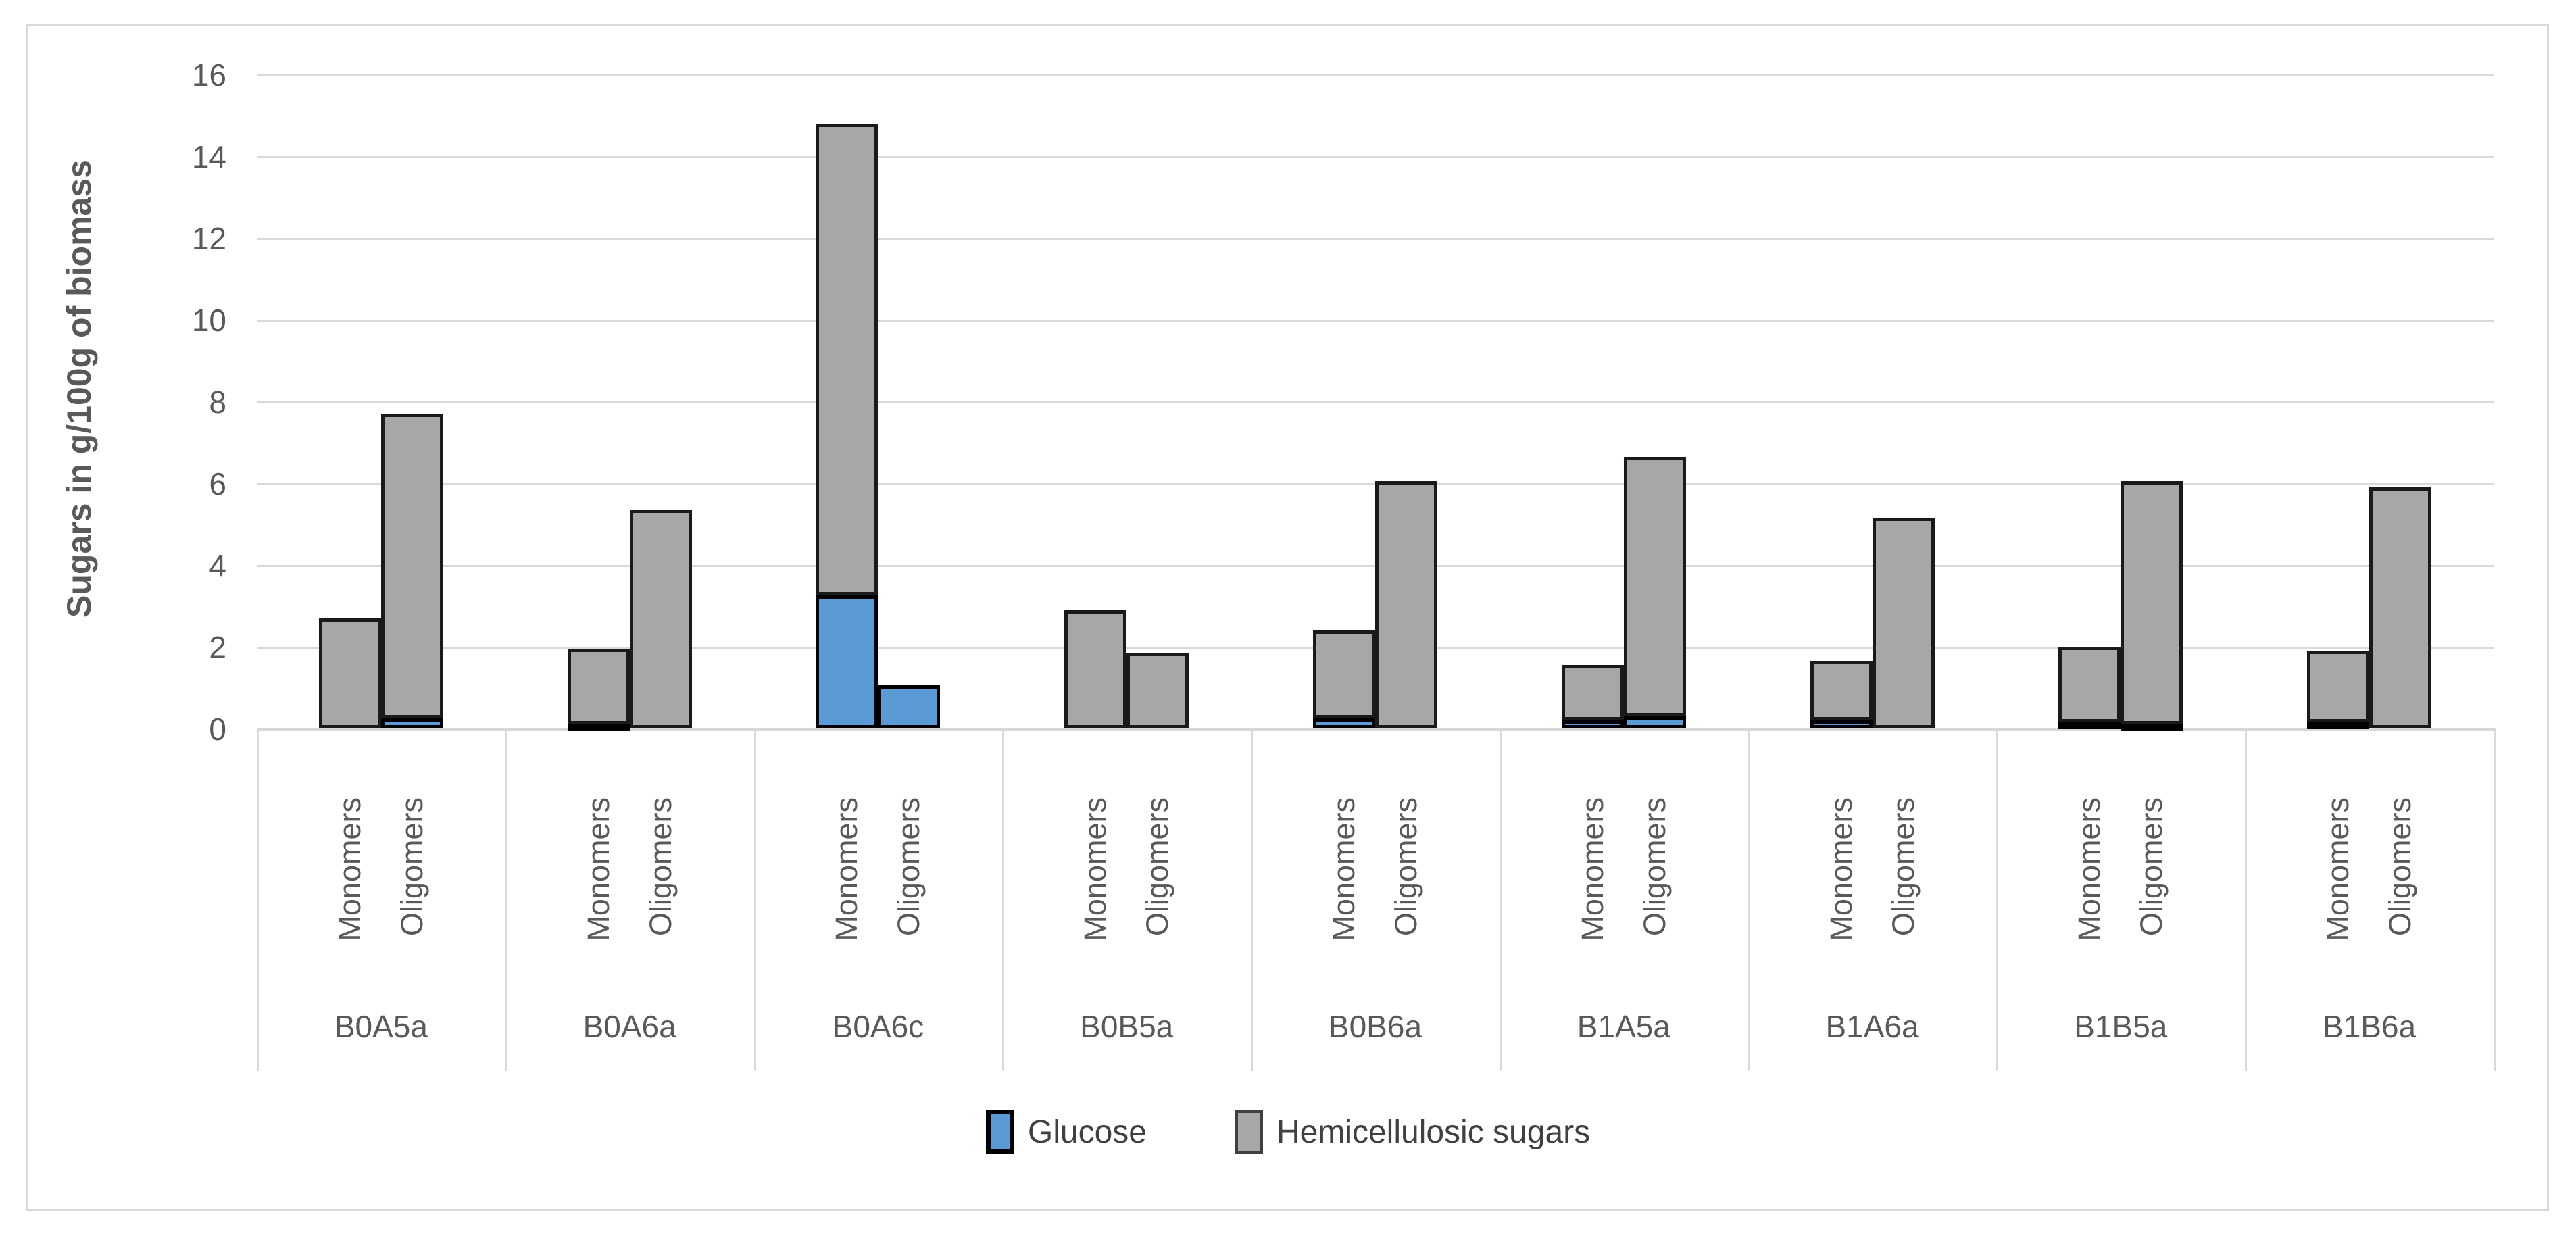  Describe the element at coordinates (2370, 1027) in the screenshot. I see `group-label: B1B6a` at that location.